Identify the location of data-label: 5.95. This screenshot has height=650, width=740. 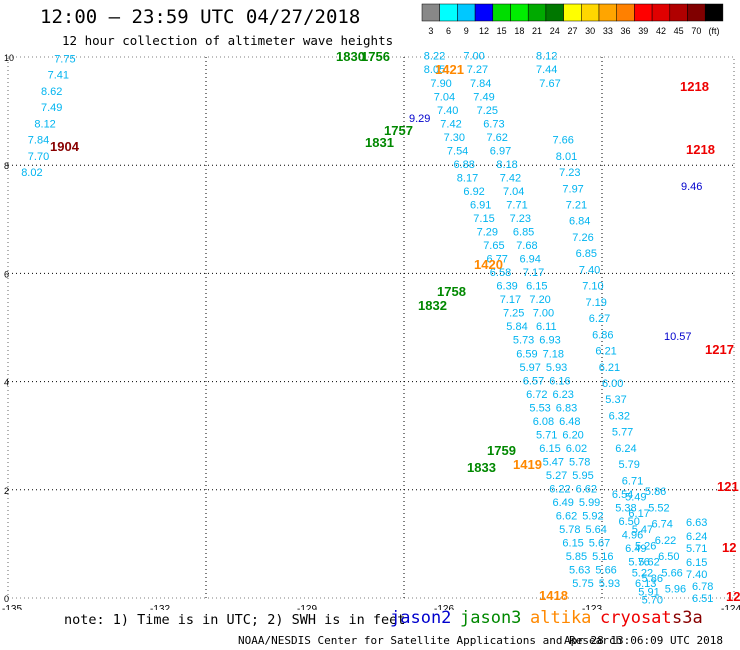
(582, 476).